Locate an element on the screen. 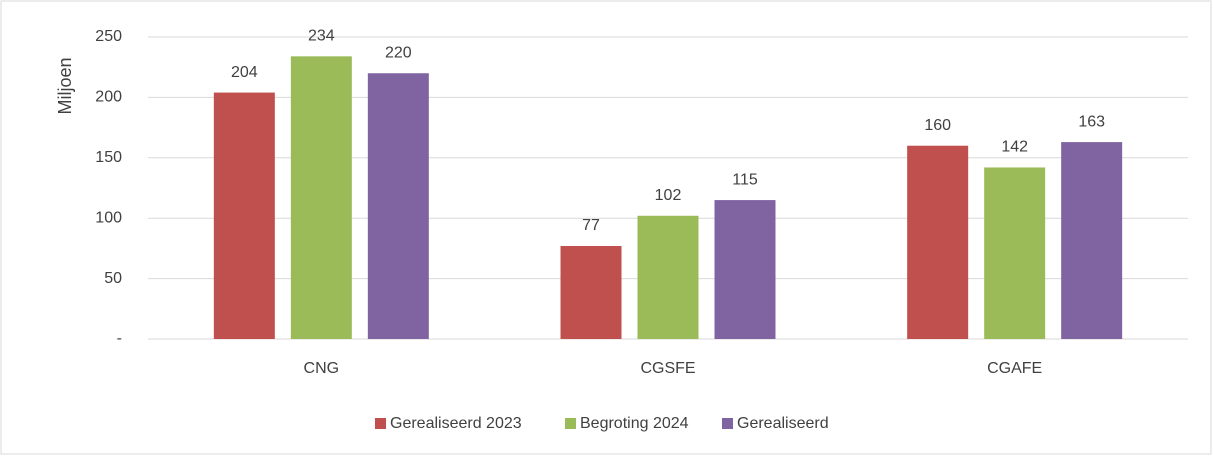  data-label: 220 is located at coordinates (398, 52).